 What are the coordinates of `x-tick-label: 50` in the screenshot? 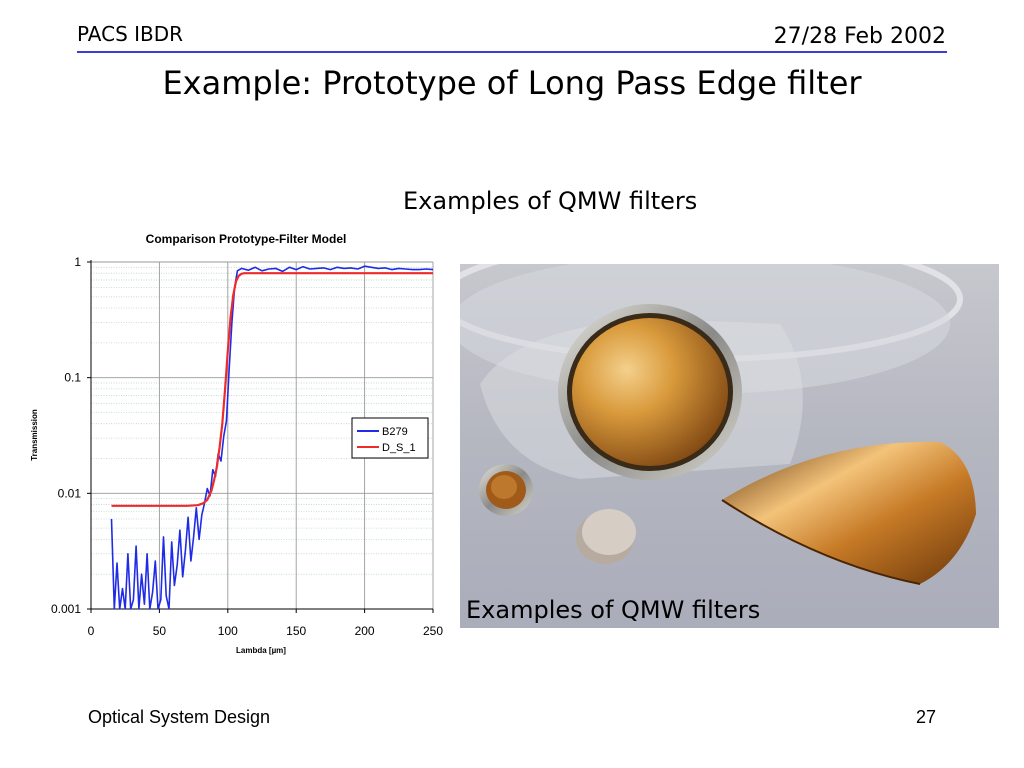 It's located at (160, 631).